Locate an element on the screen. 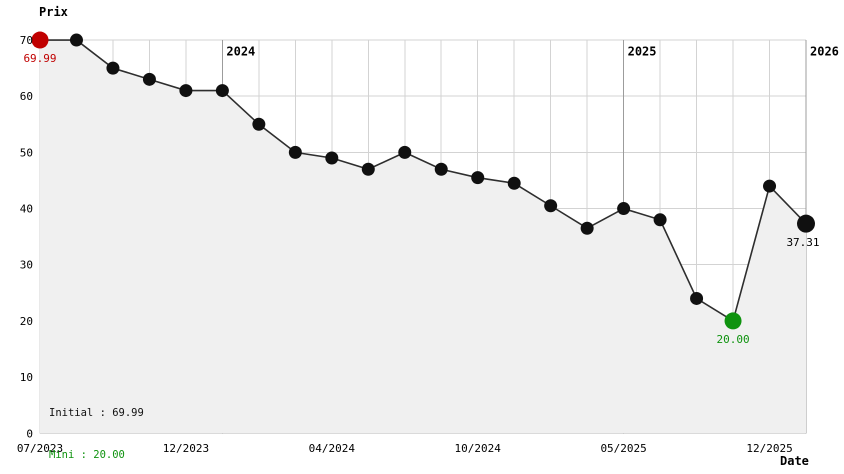 The width and height of the screenshot is (844, 474). x-tick-label: 04/2024 is located at coordinates (332, 448).